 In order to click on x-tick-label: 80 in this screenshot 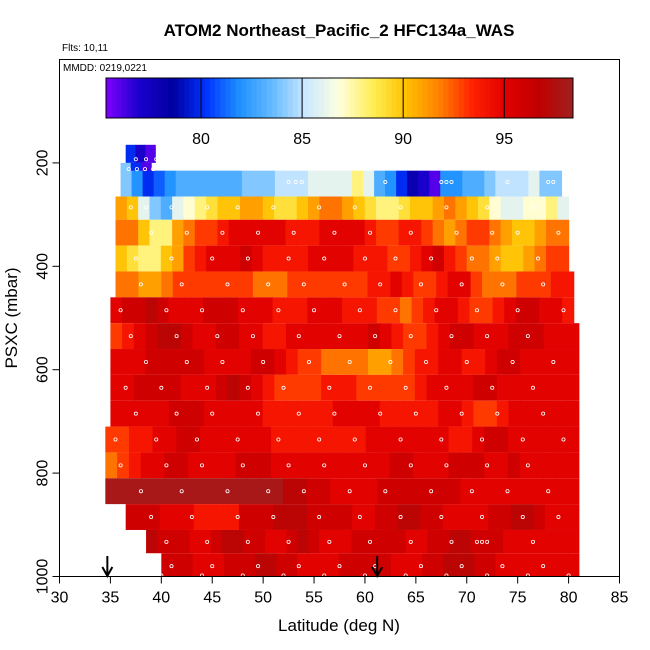, I will do `click(569, 598)`.